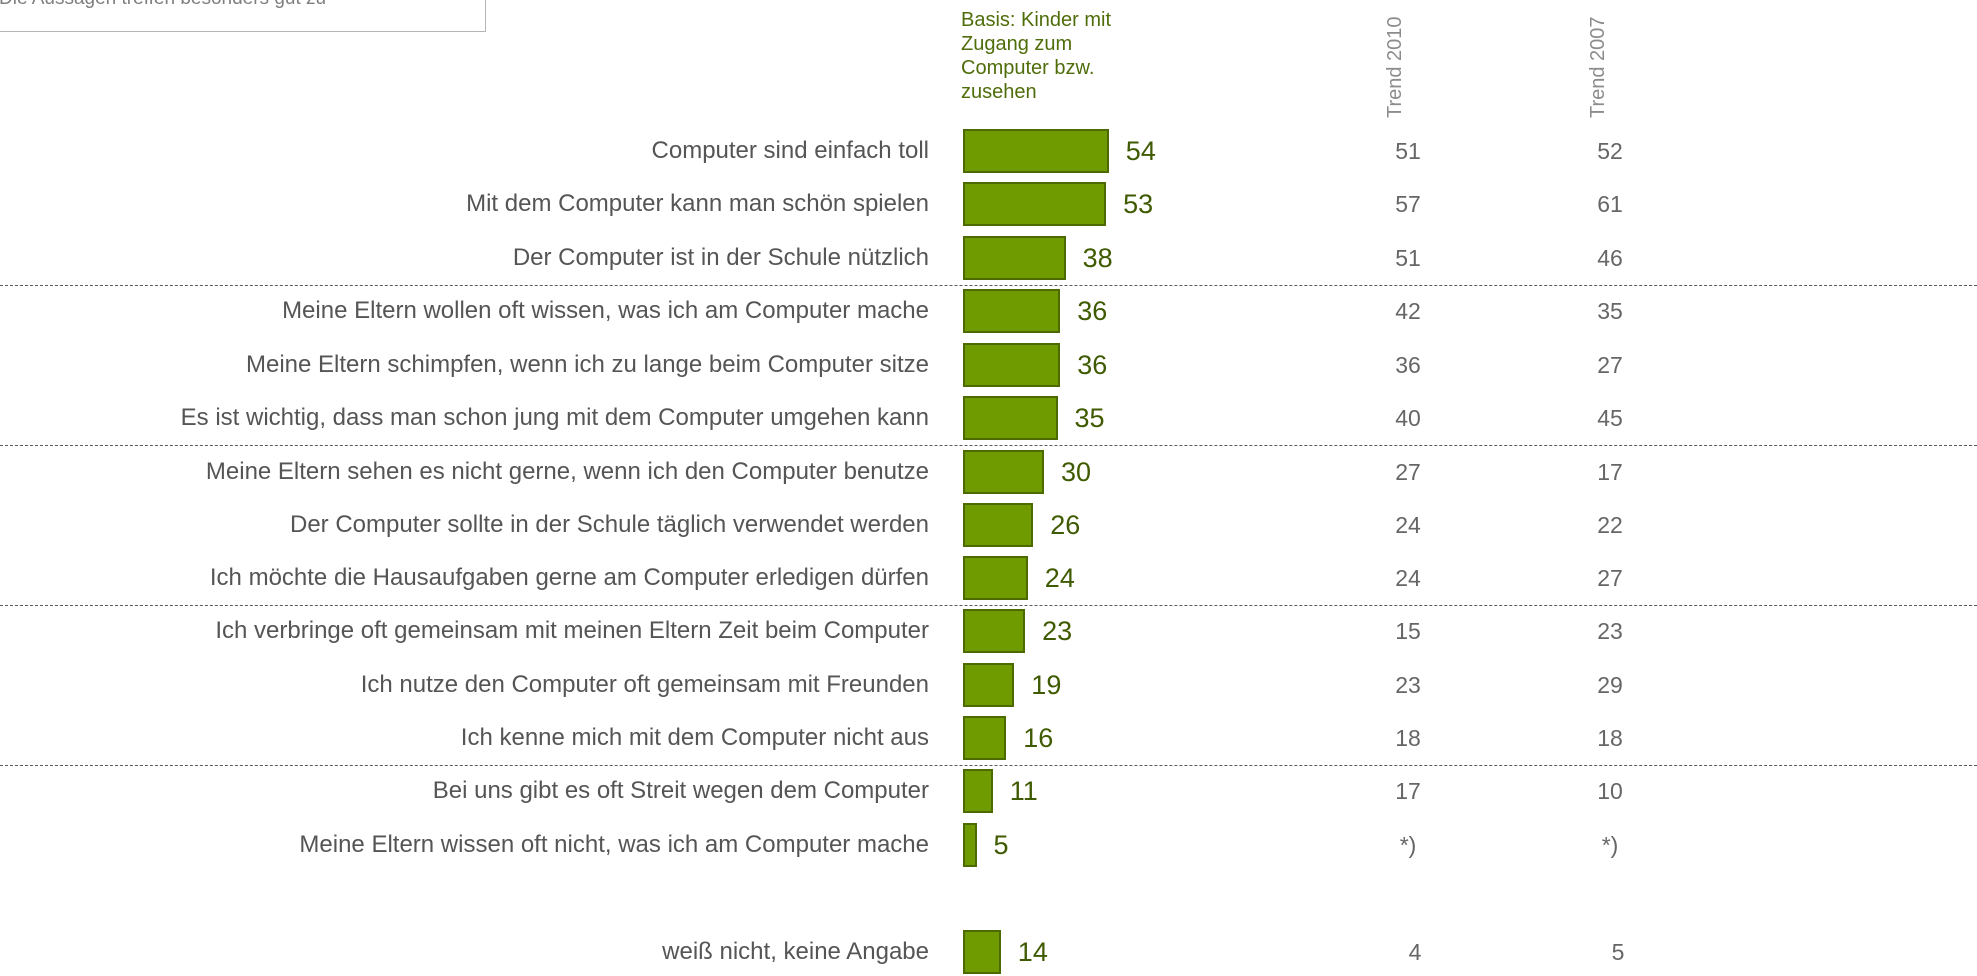  What do you see at coordinates (1395, 67) in the screenshot?
I see `trend-2010-header: Trend 2010` at bounding box center [1395, 67].